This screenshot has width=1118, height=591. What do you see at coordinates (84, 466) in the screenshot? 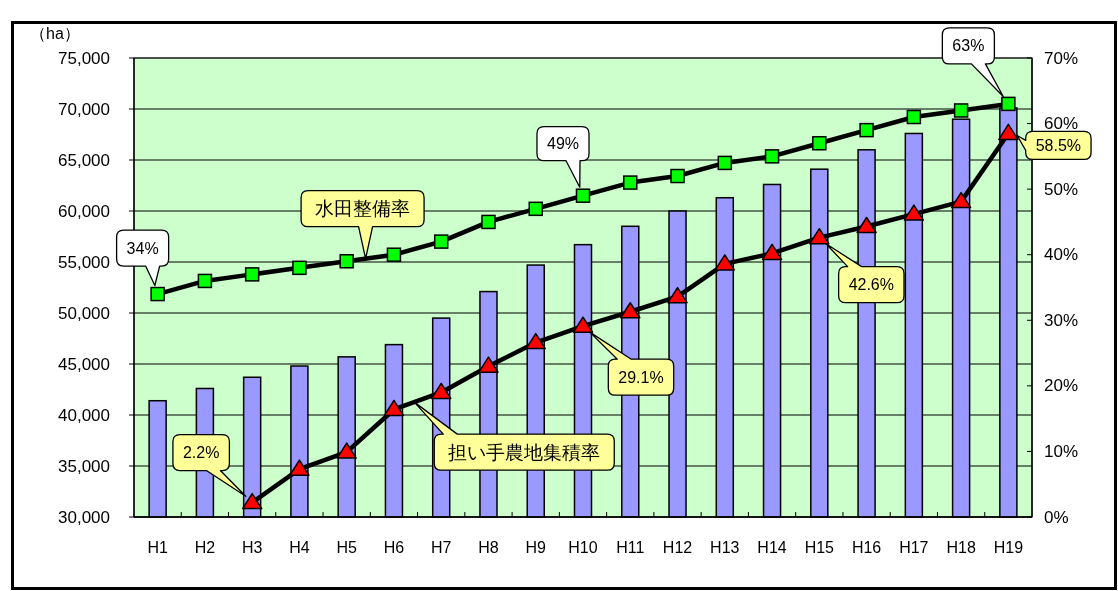
I see `y-tick-label: 35,000` at bounding box center [84, 466].